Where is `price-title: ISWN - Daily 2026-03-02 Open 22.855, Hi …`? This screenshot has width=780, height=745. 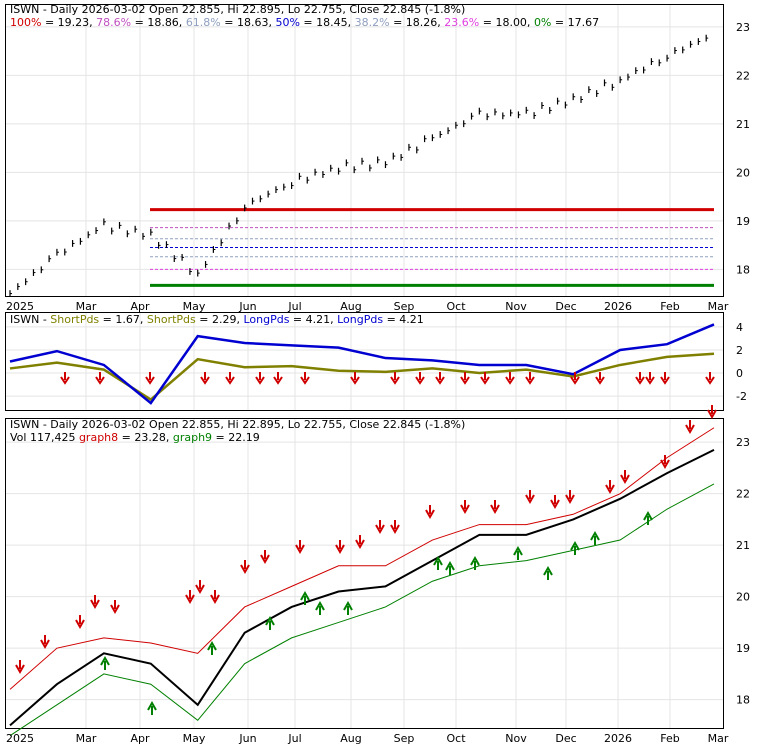
price-title: ISWN - Daily 2026-03-02 Open 22.855, Hi … is located at coordinates (237, 9).